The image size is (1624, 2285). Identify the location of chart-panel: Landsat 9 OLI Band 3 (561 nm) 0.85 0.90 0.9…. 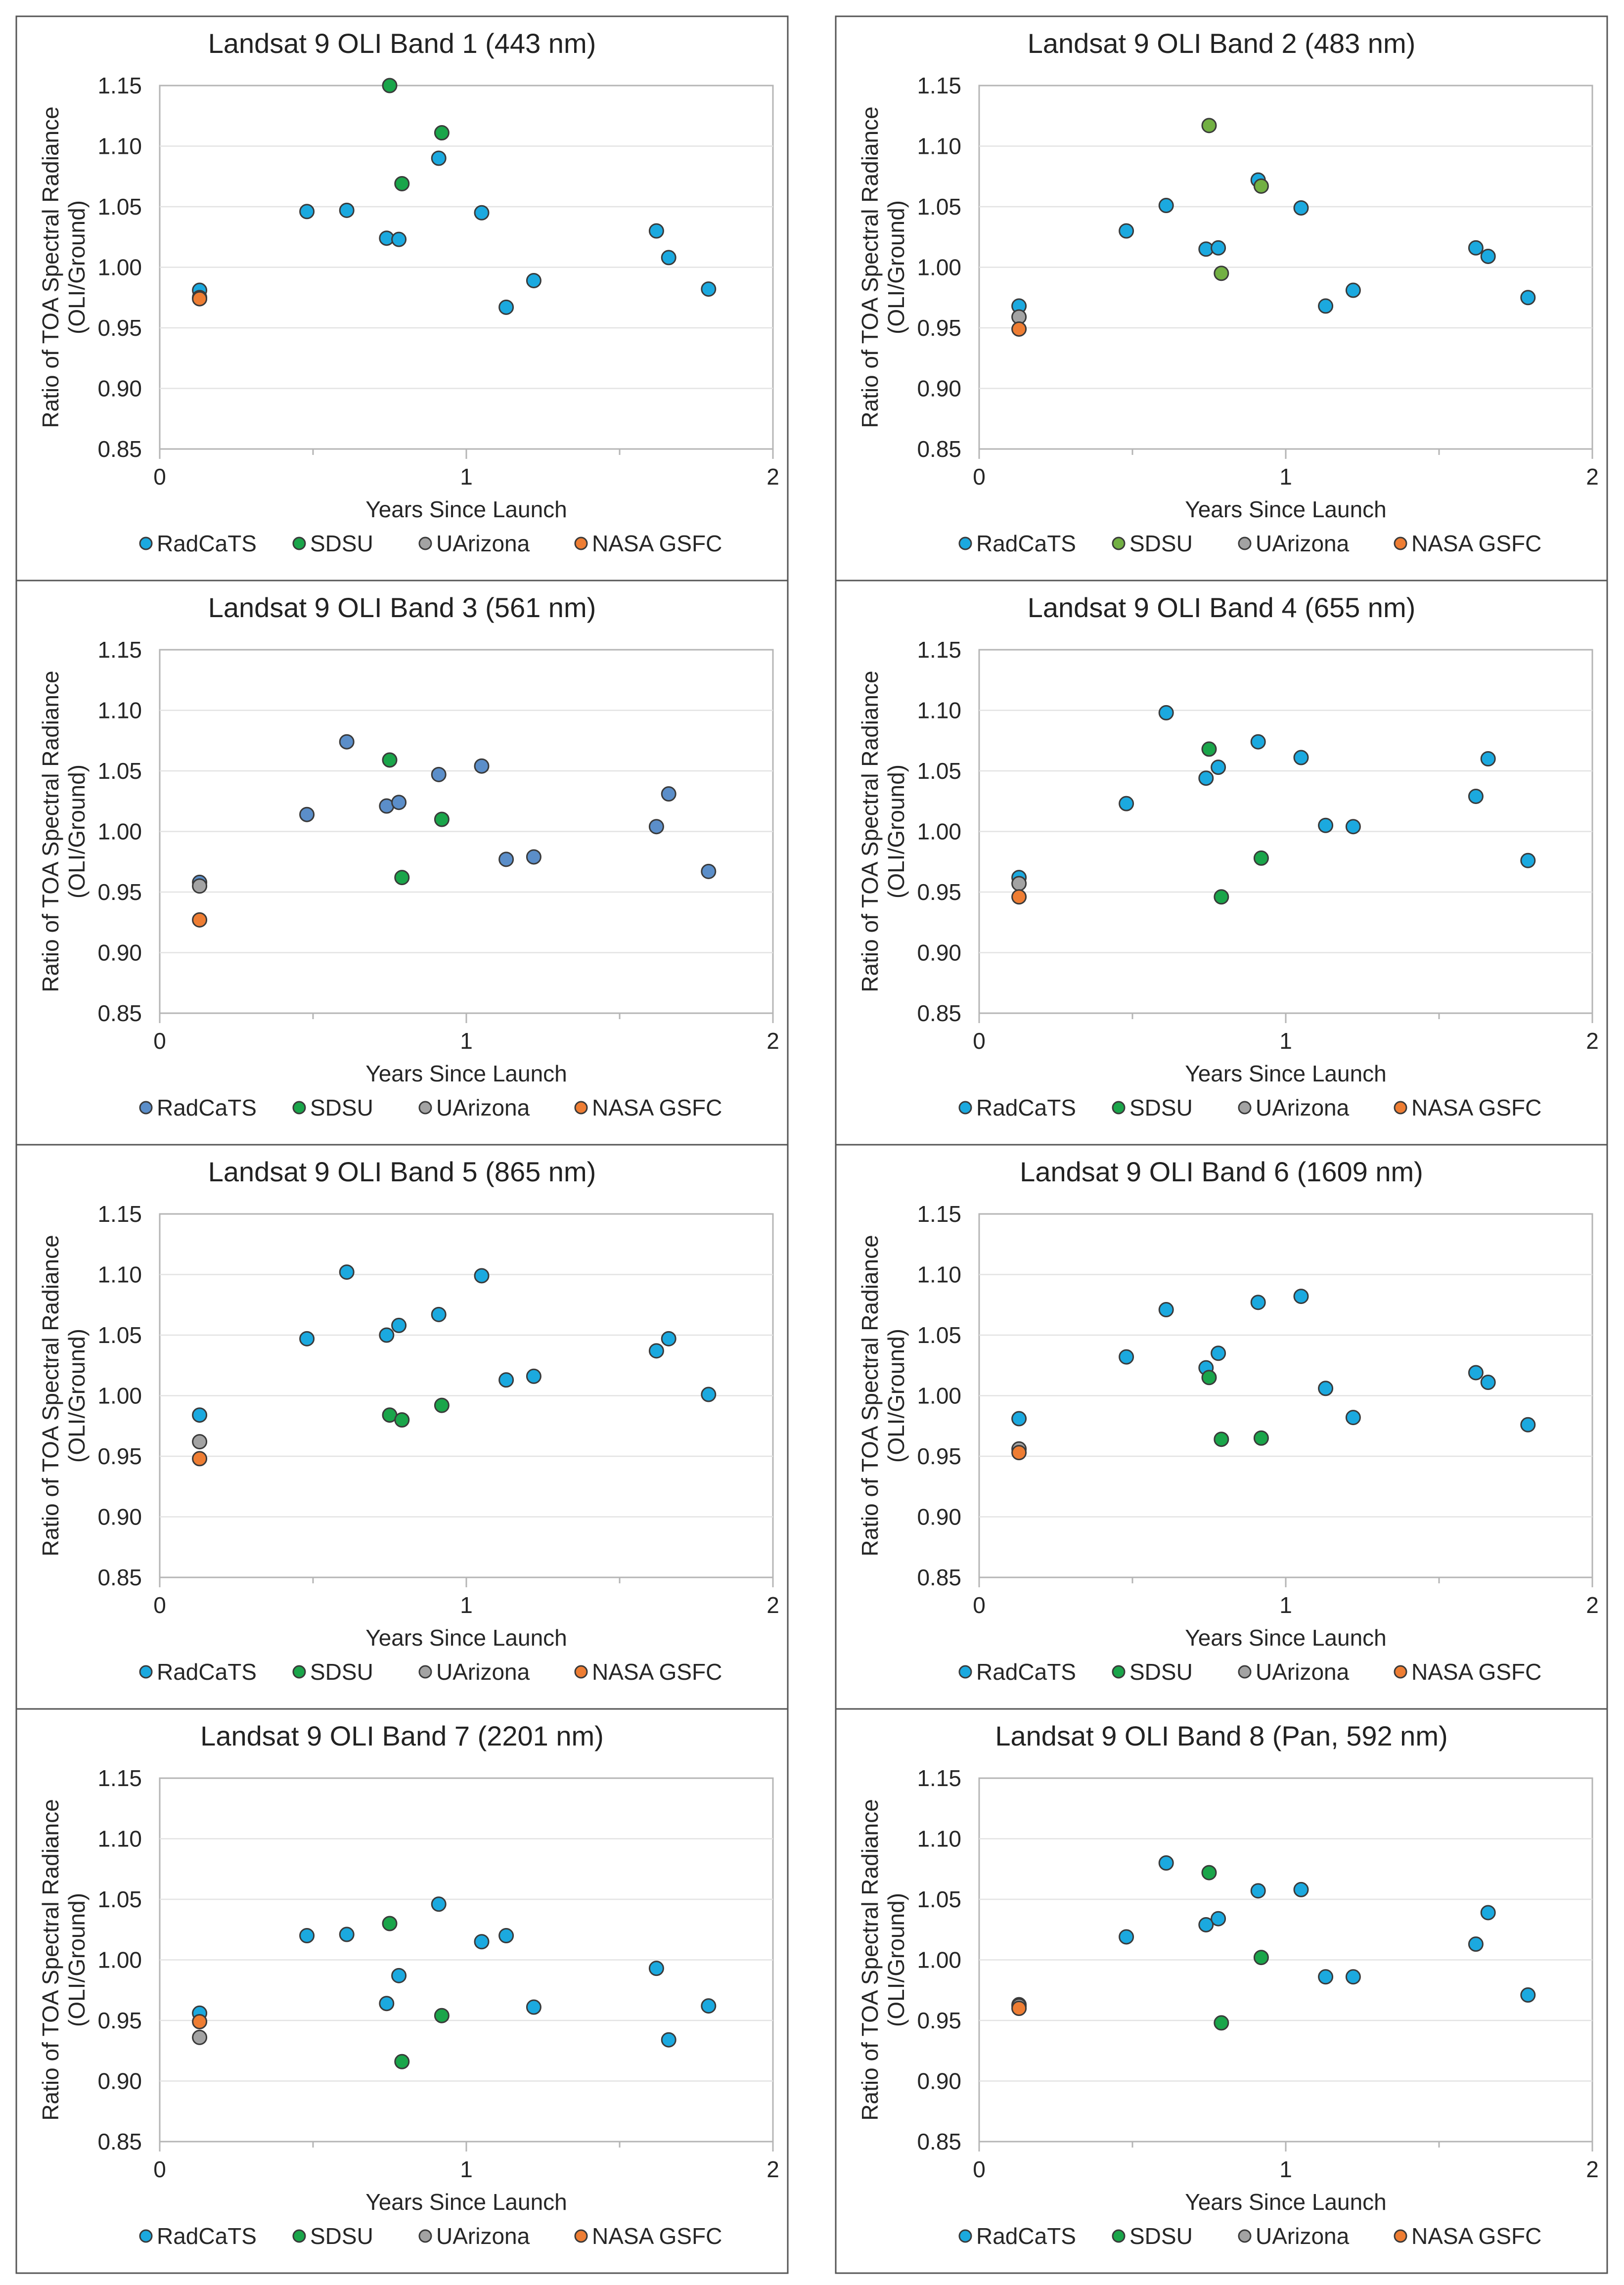
(402, 863).